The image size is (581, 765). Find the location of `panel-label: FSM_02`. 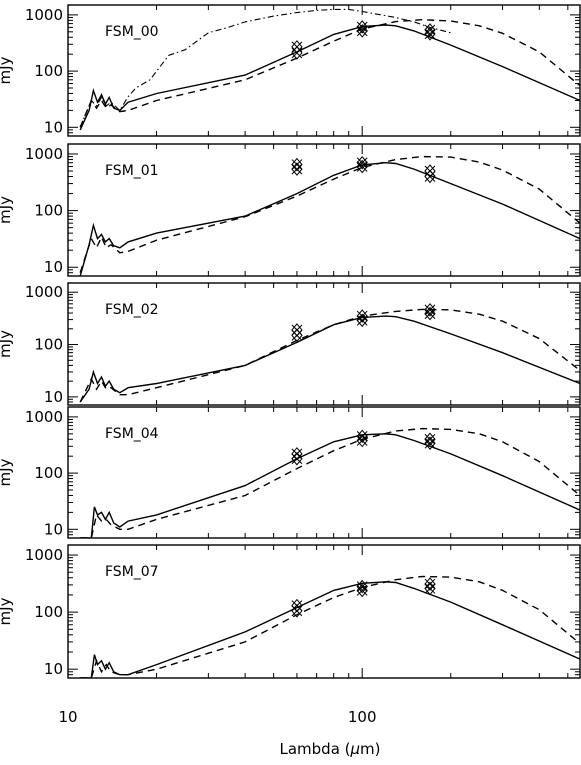

panel-label: FSM_02 is located at coordinates (132, 310).